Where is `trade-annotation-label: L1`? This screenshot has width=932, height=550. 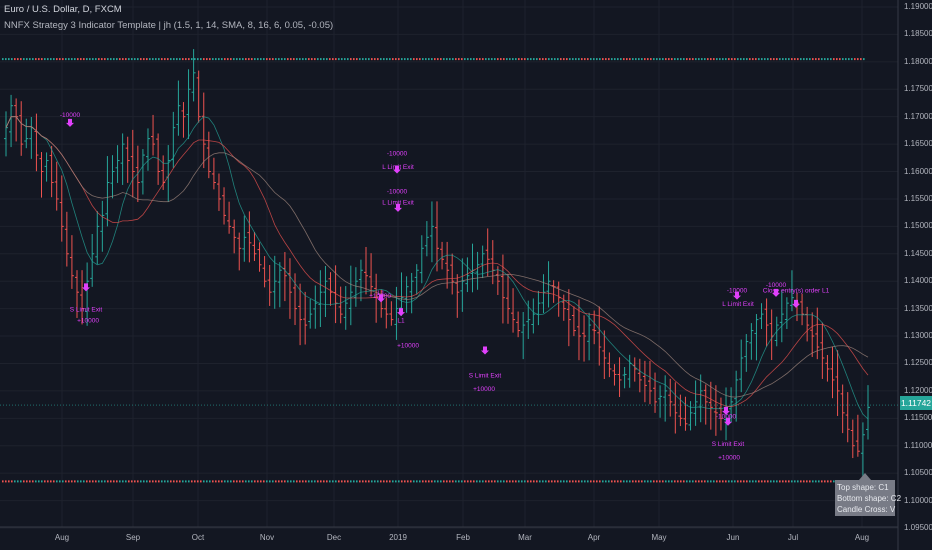
trade-annotation-label: L1 is located at coordinates (401, 321).